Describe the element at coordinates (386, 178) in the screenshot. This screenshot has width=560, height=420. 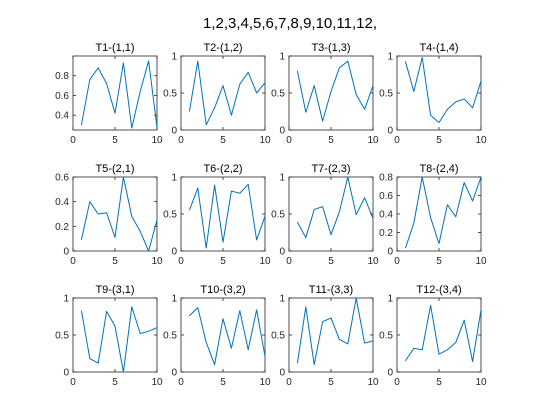
I see `y-tick-label: 0.8` at that location.